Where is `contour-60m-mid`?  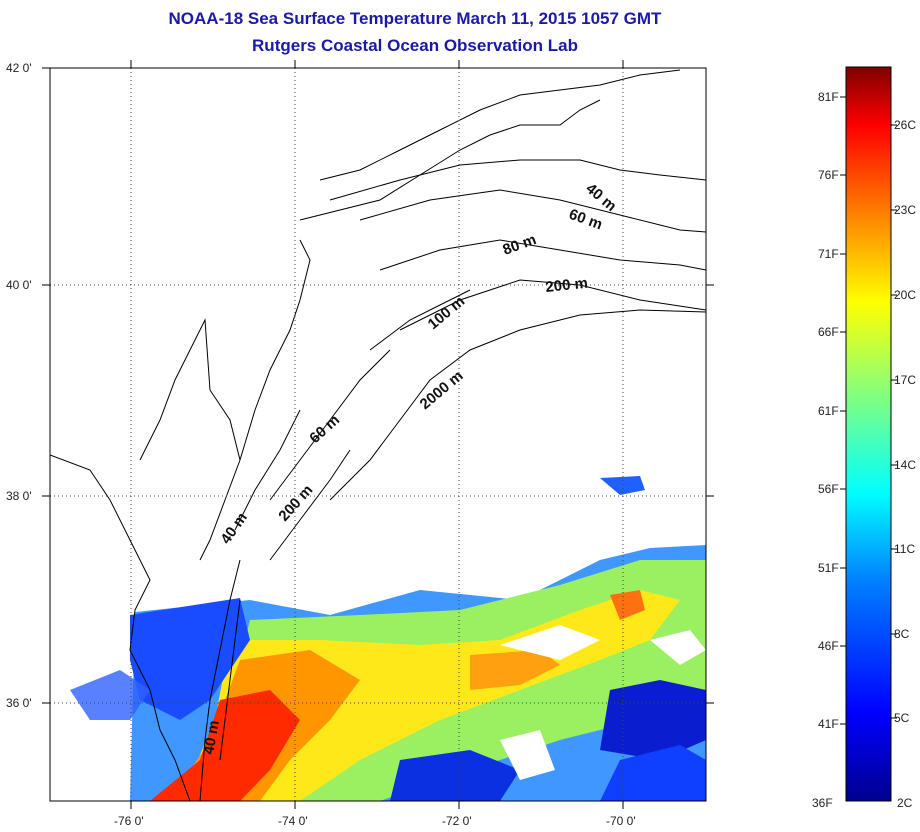
contour-60m-mid is located at coordinates (330, 425).